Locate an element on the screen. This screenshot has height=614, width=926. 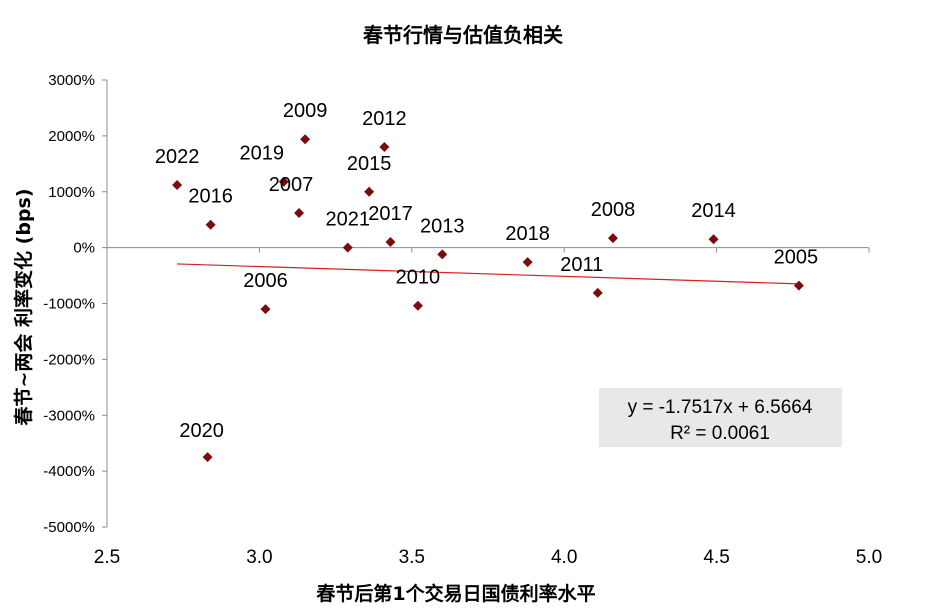
chart-title: 春节行情与估值负相关 is located at coordinates (462, 35).